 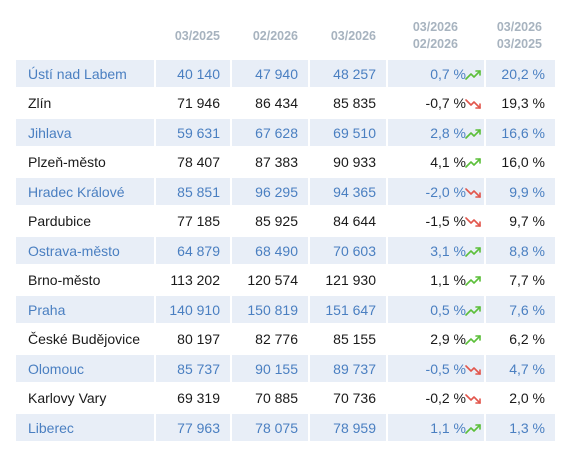 What do you see at coordinates (193, 280) in the screenshot?
I see `value-03-2025-cell: 113 202` at bounding box center [193, 280].